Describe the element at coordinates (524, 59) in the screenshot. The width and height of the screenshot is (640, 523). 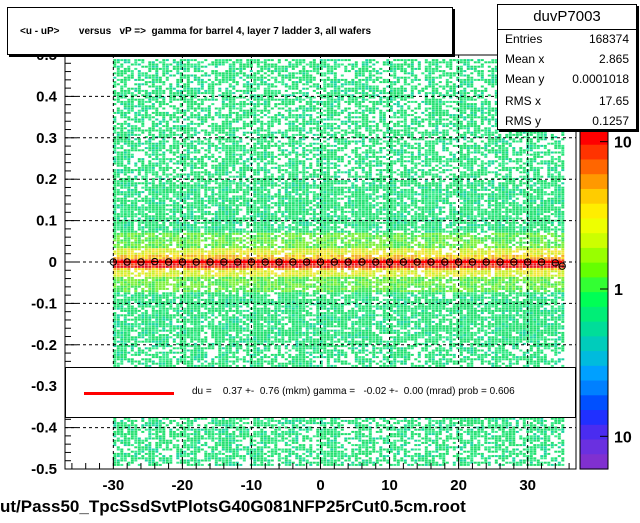
I see `stats-label: Mean x` at that location.